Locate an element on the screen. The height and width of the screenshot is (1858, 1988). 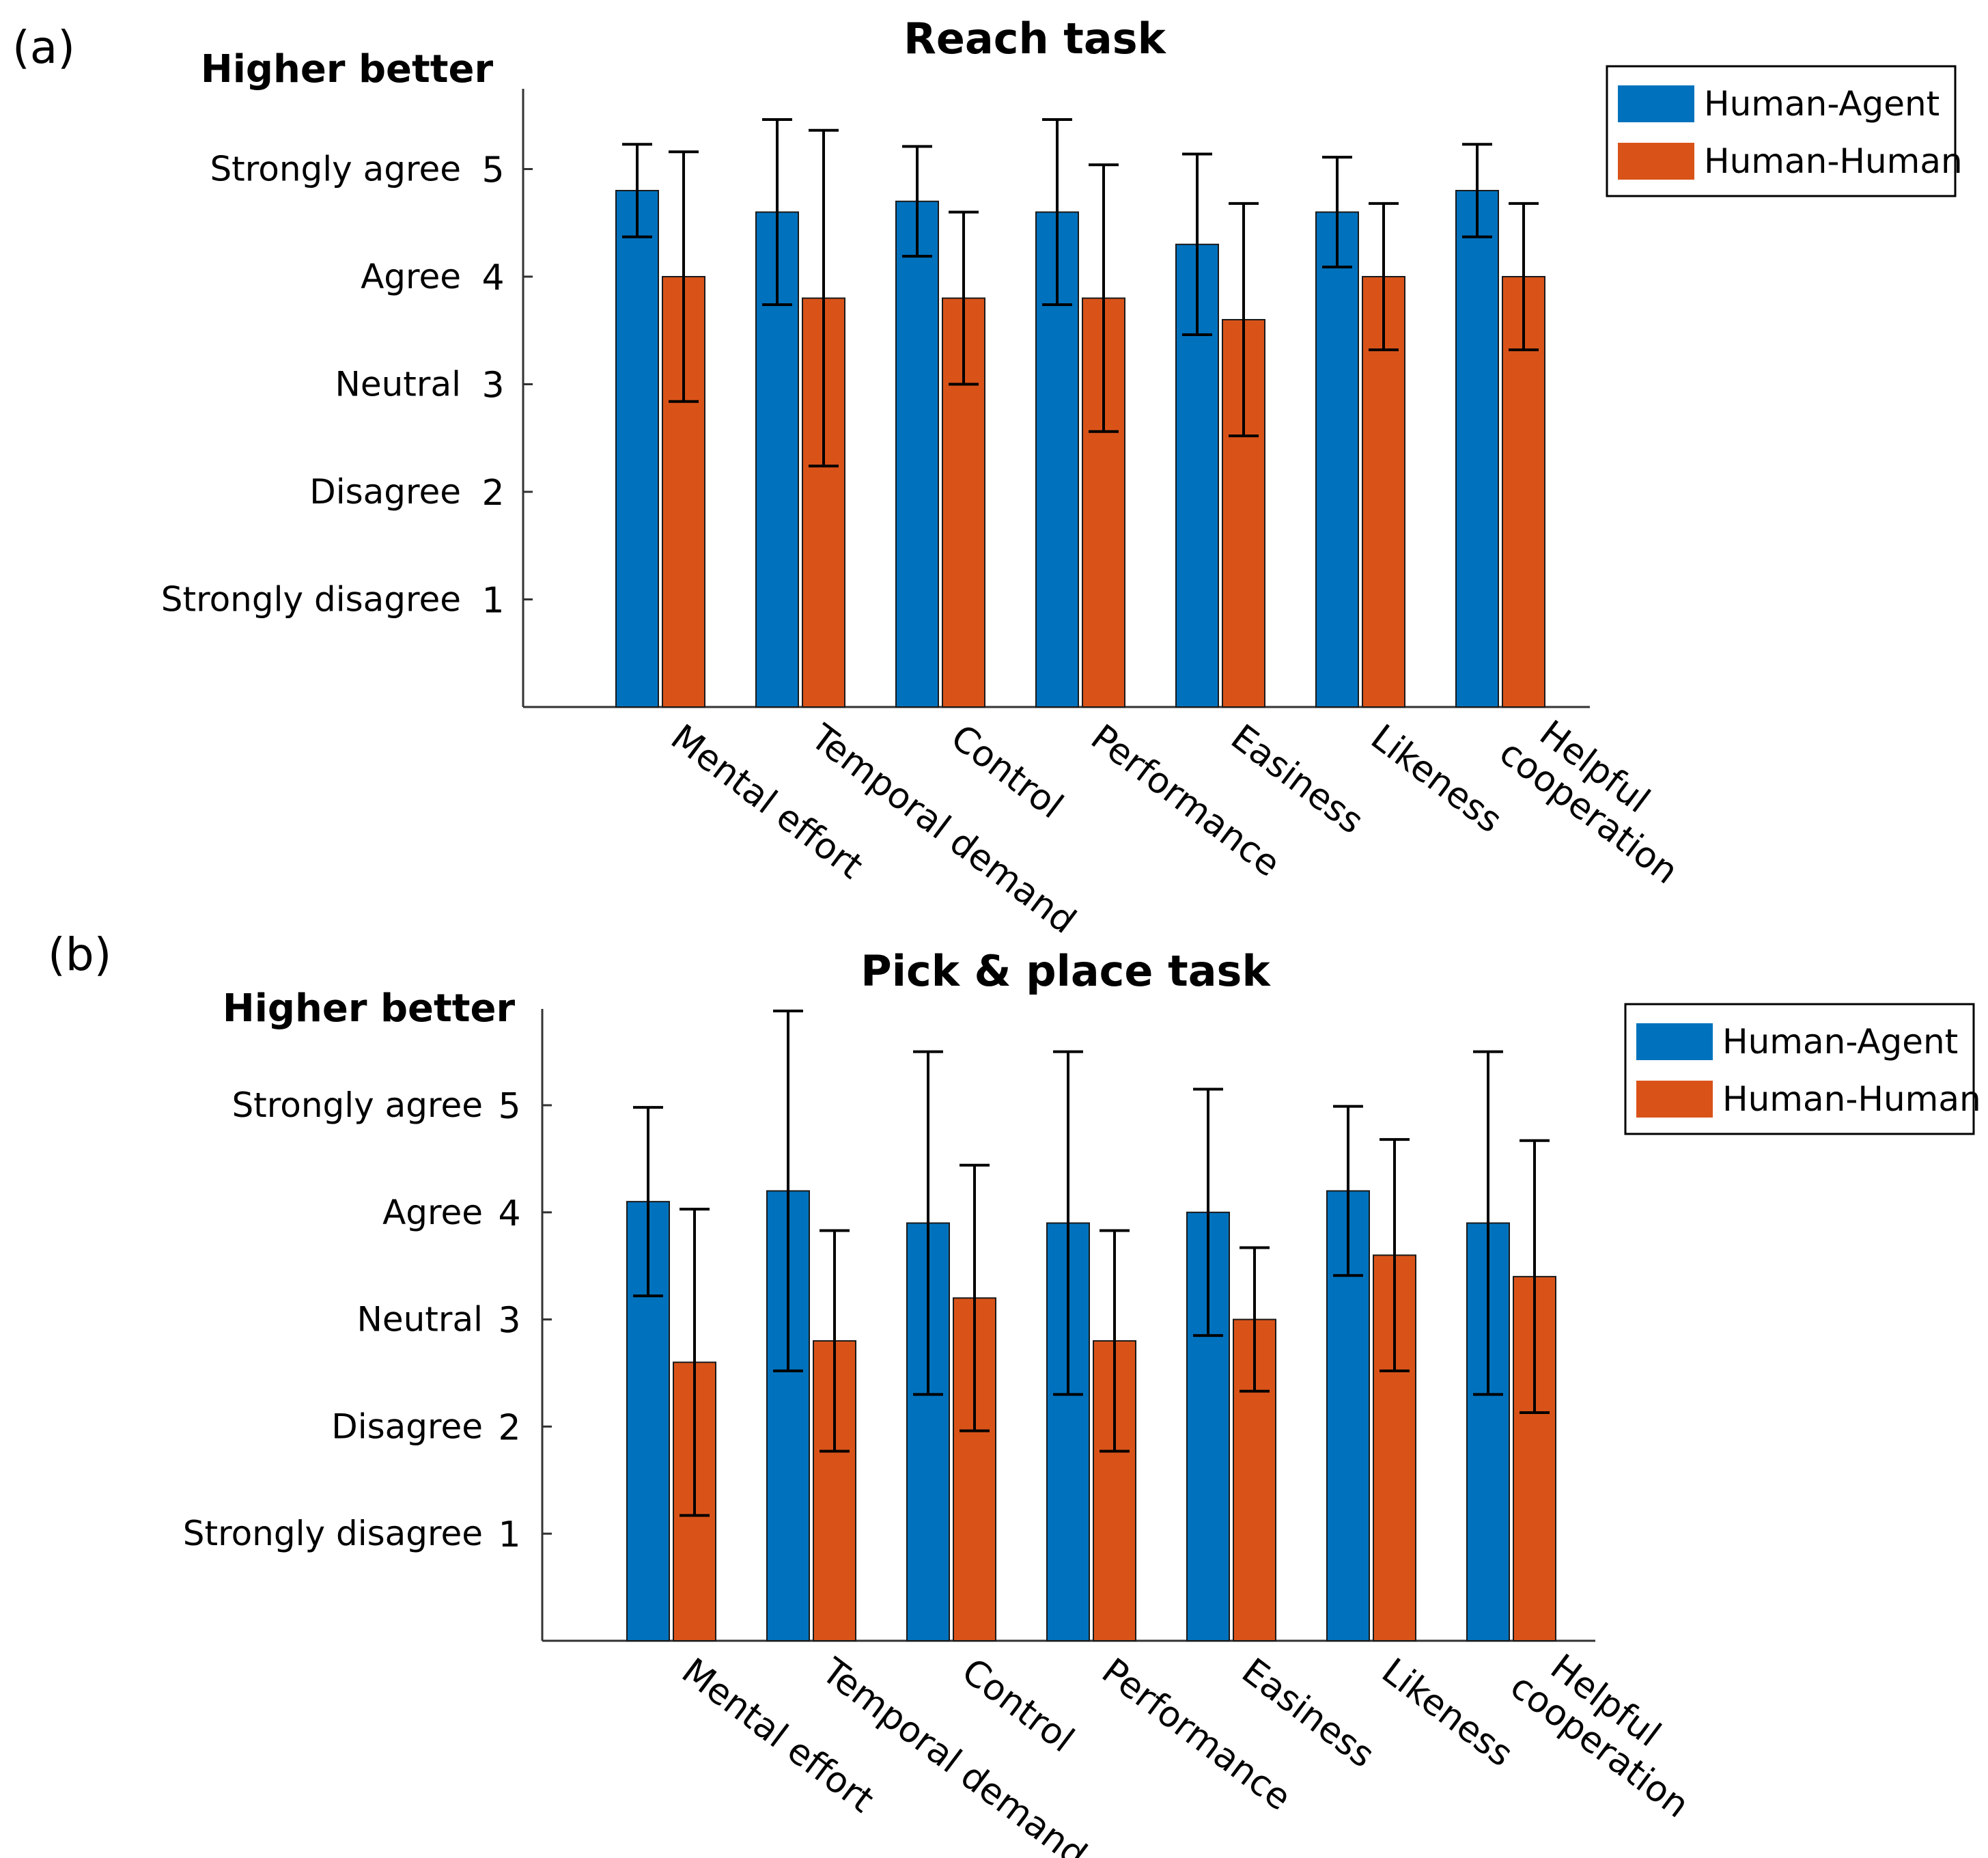
x-category-label: Temporal demand is located at coordinates (942, 829).